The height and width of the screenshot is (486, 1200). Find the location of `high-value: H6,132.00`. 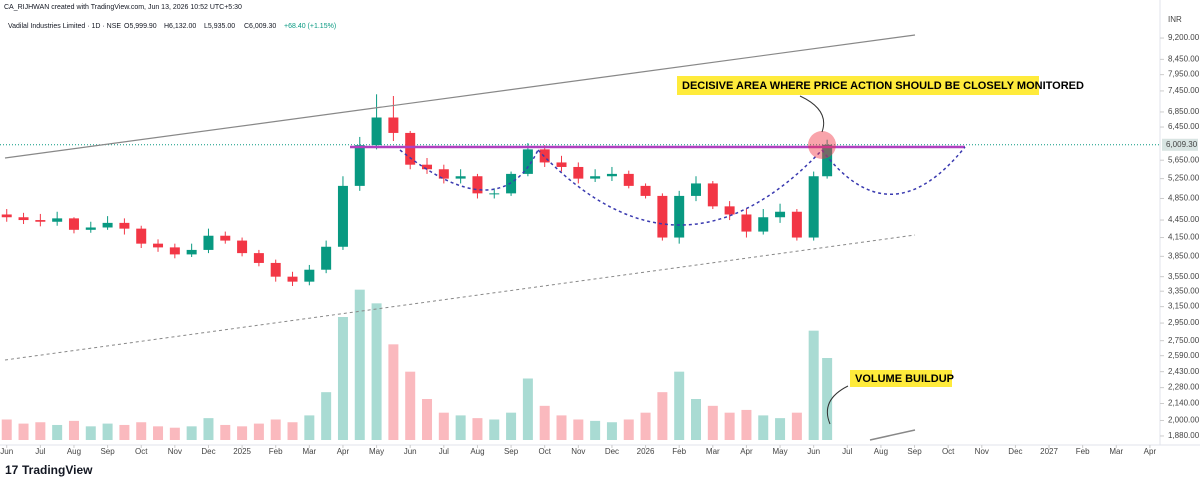

high-value: H6,132.00 is located at coordinates (180, 26).